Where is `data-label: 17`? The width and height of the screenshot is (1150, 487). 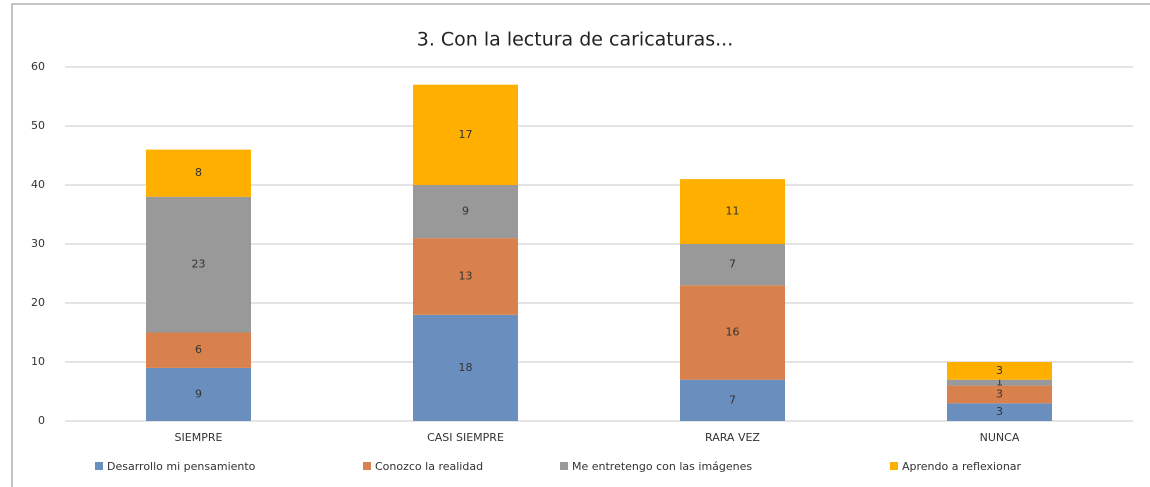
data-label: 17 is located at coordinates (466, 134).